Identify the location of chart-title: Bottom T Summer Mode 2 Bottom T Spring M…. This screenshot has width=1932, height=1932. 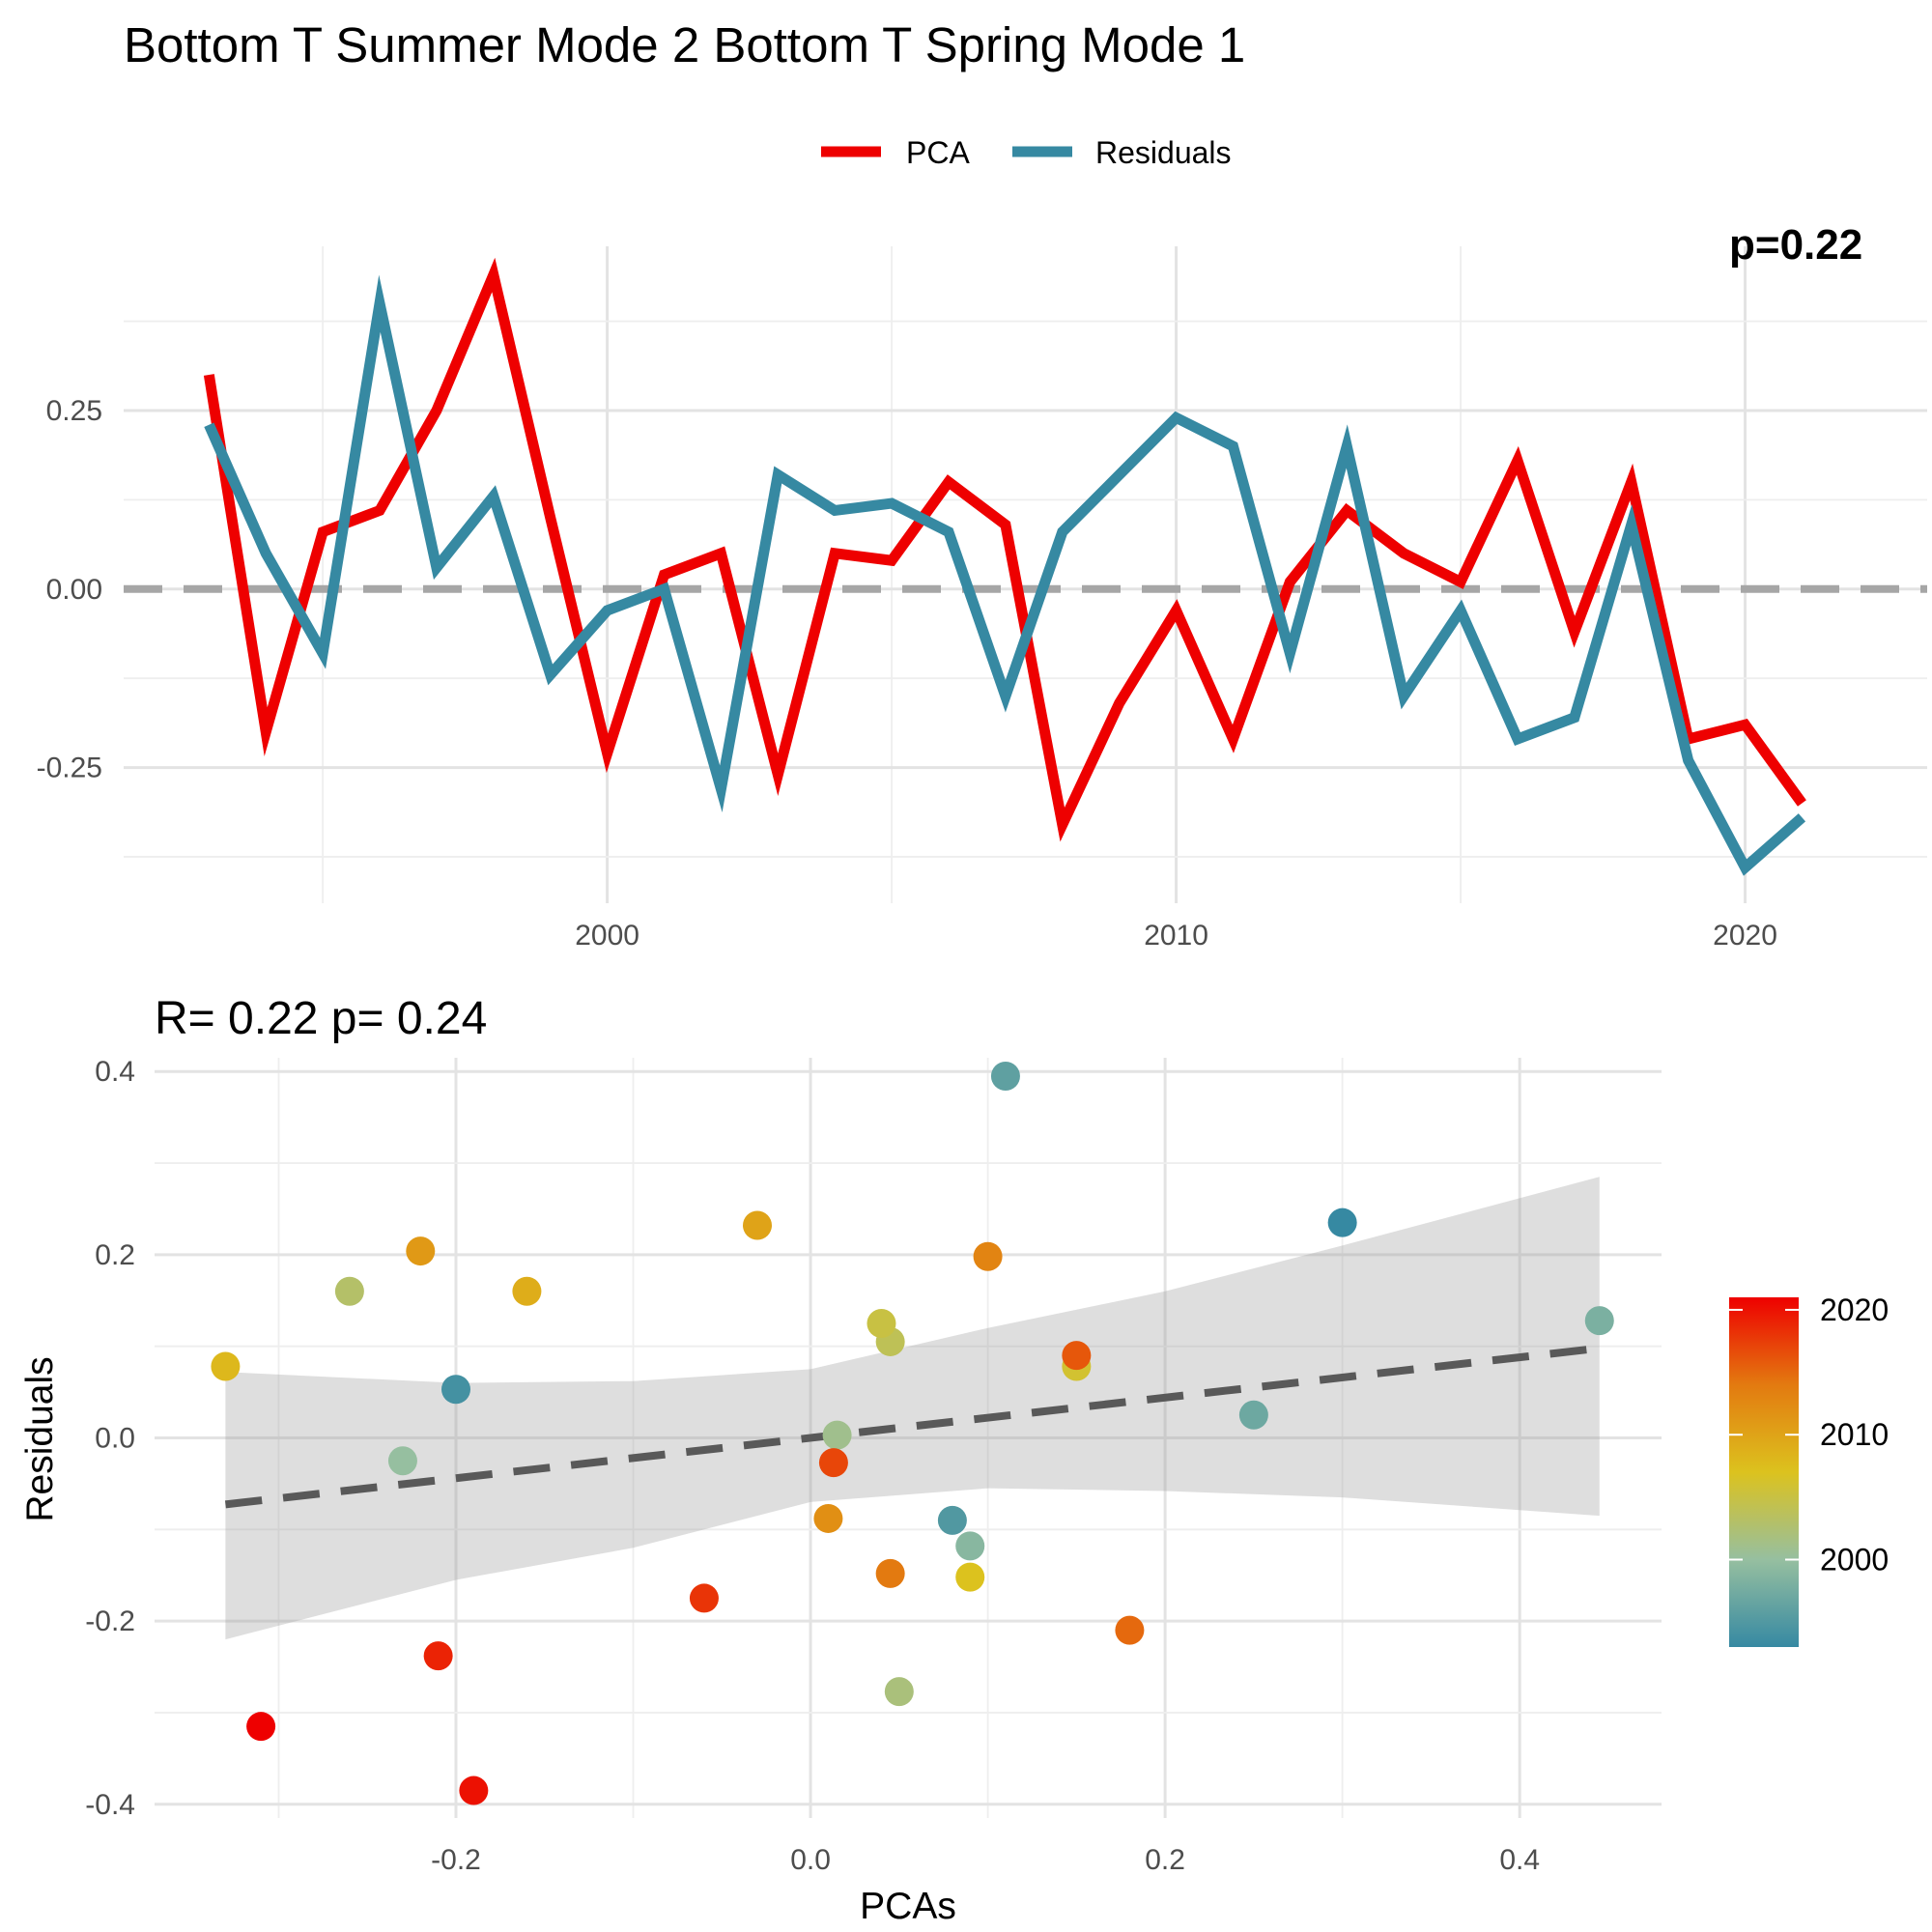
(684, 44).